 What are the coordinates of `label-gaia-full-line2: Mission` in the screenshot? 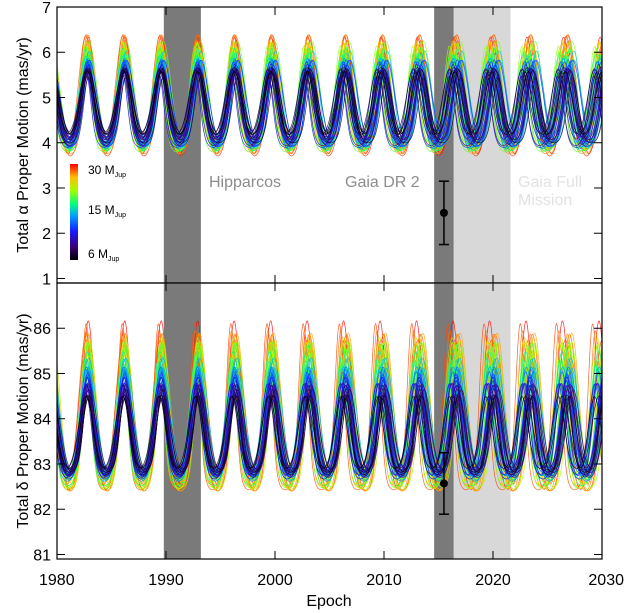 It's located at (545, 200).